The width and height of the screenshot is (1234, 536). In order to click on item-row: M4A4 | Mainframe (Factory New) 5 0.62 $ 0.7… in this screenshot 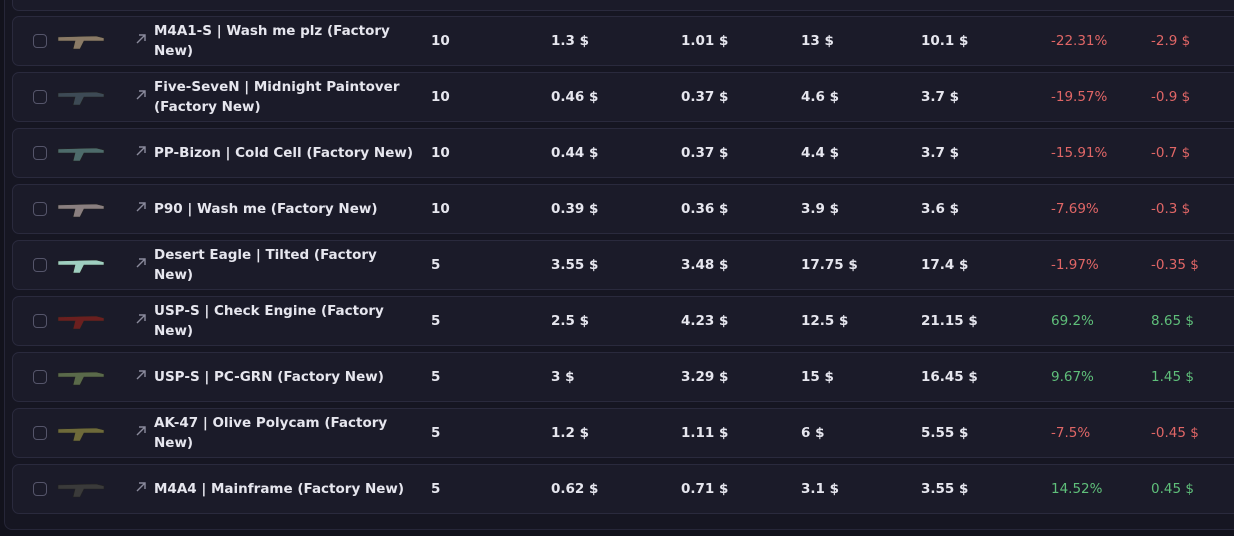, I will do `click(623, 489)`.